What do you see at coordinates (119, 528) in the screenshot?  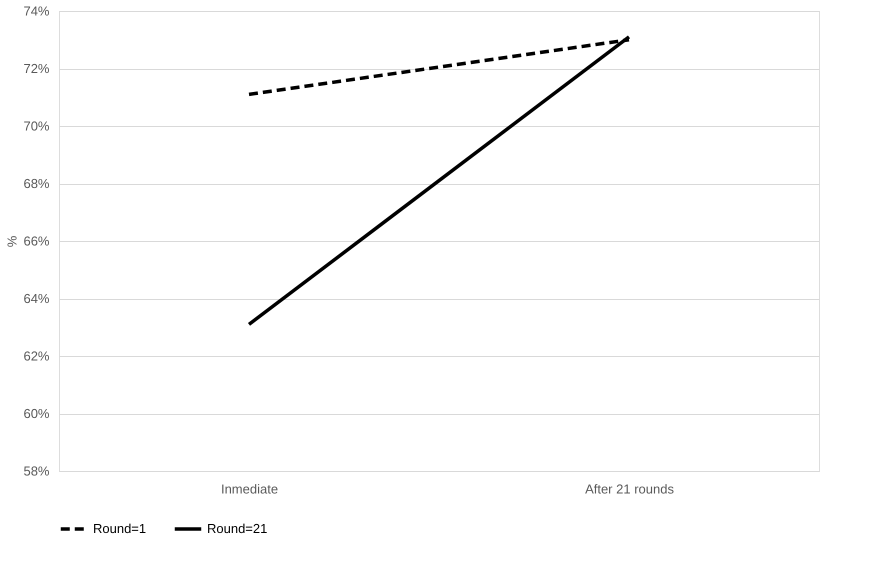 I see `legend-label: Round=1` at bounding box center [119, 528].